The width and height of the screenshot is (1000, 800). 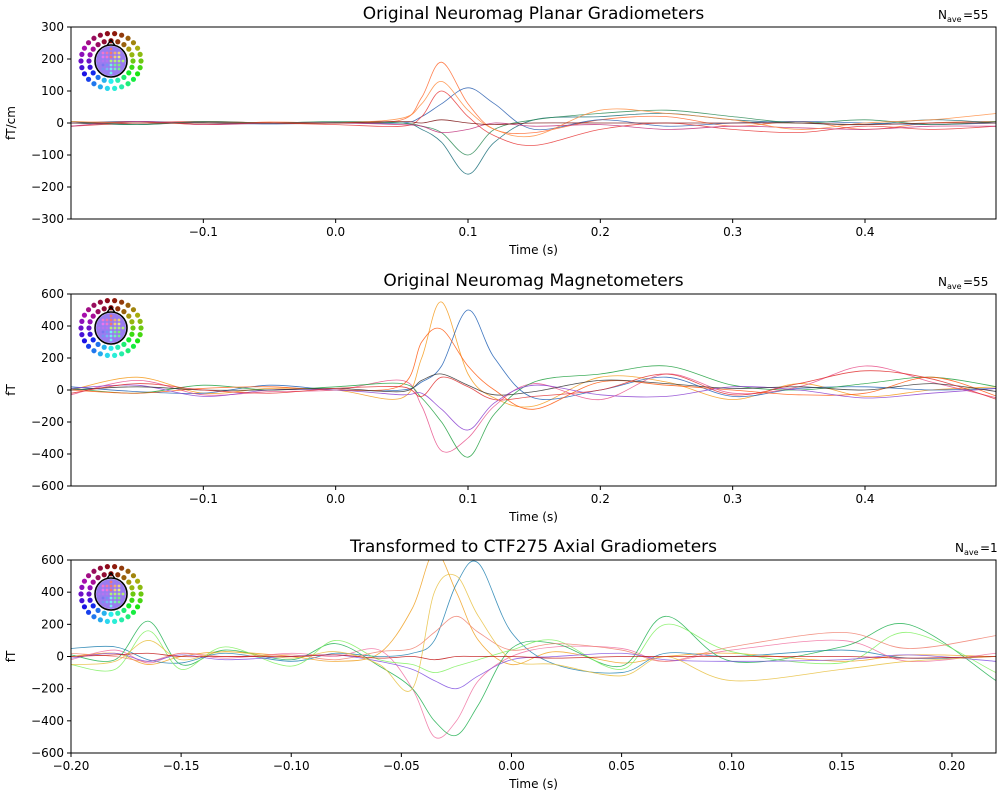 What do you see at coordinates (335, 232) in the screenshot?
I see `x-tick-label: 0.0` at bounding box center [335, 232].